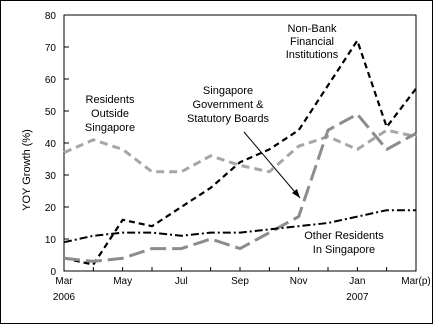 This screenshot has height=324, width=433. Describe the element at coordinates (27, 170) in the screenshot. I see `y-axis-title: YOY Growth (%)` at that location.